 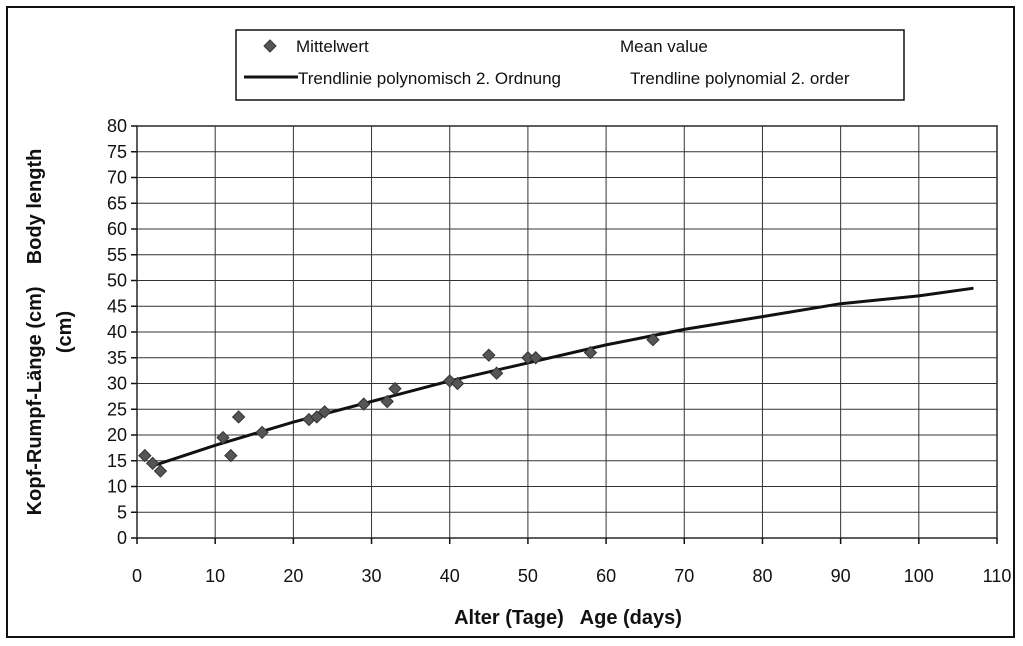 I want to click on x-tick-label: 70, so click(x=684, y=576).